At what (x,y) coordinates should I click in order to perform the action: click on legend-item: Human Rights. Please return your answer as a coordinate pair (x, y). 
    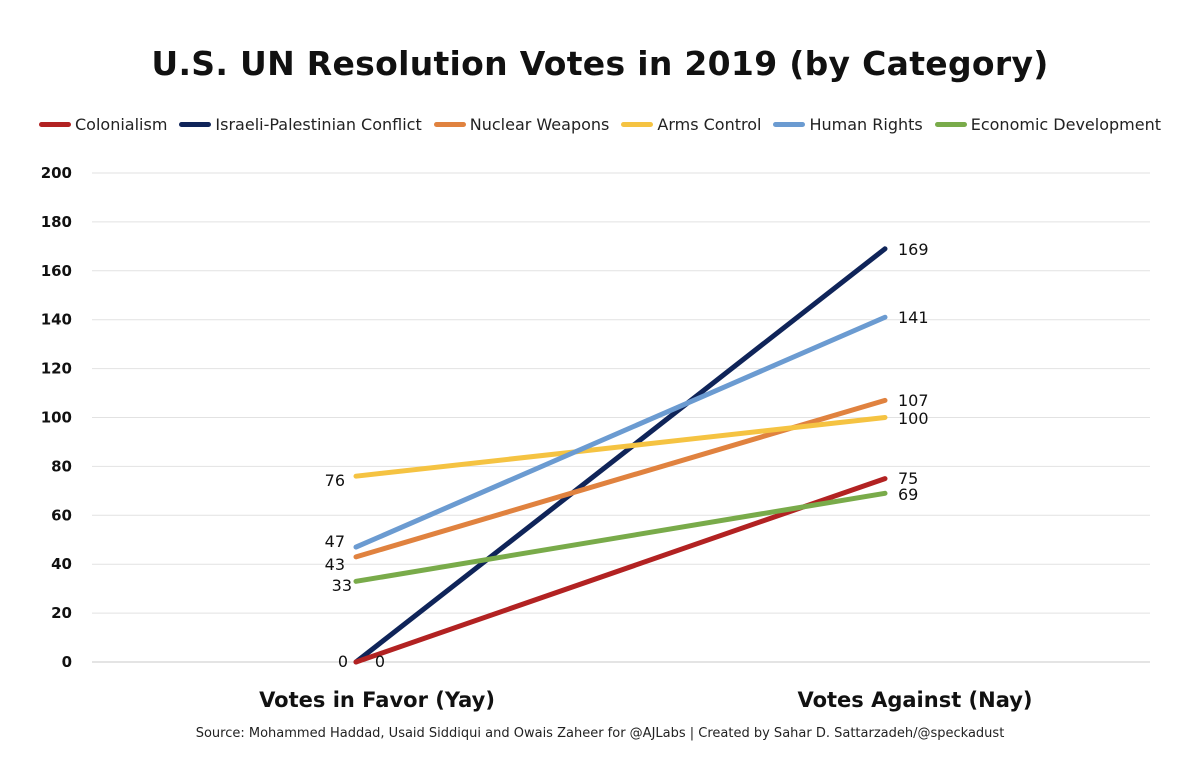
    Looking at the image, I should click on (848, 124).